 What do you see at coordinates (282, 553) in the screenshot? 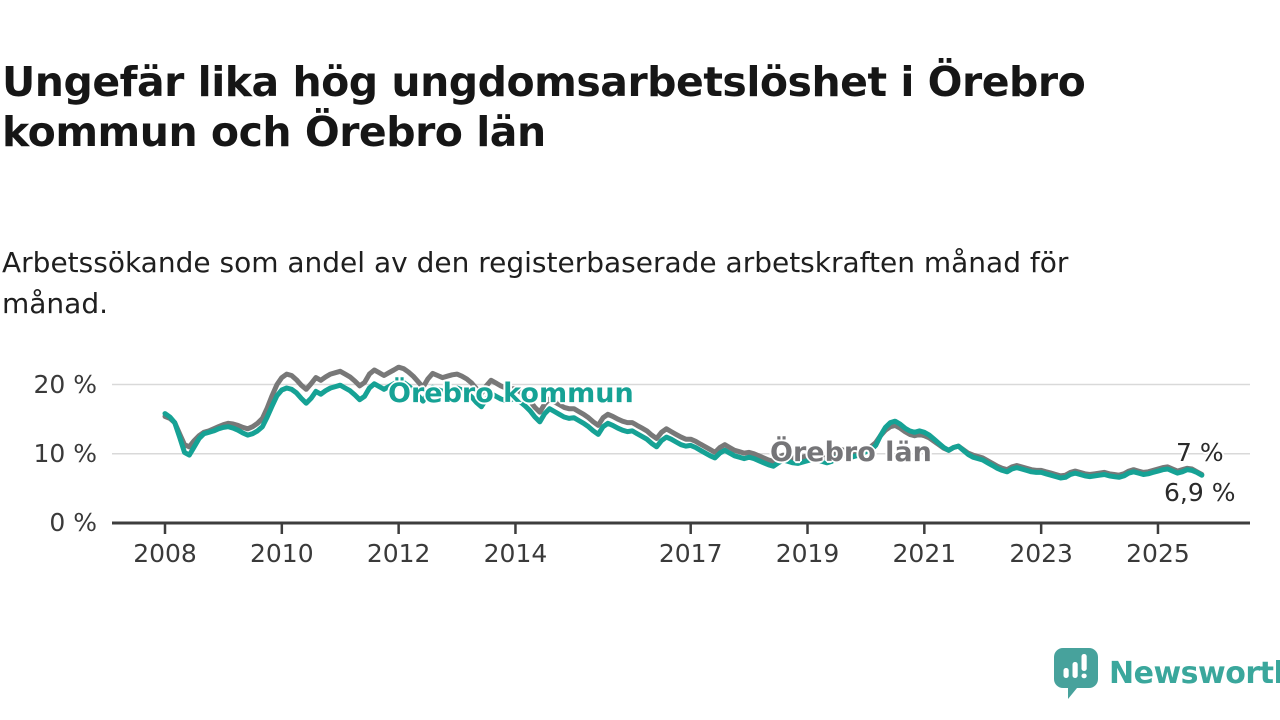
I see `x-tick-label: 2010` at bounding box center [282, 553].